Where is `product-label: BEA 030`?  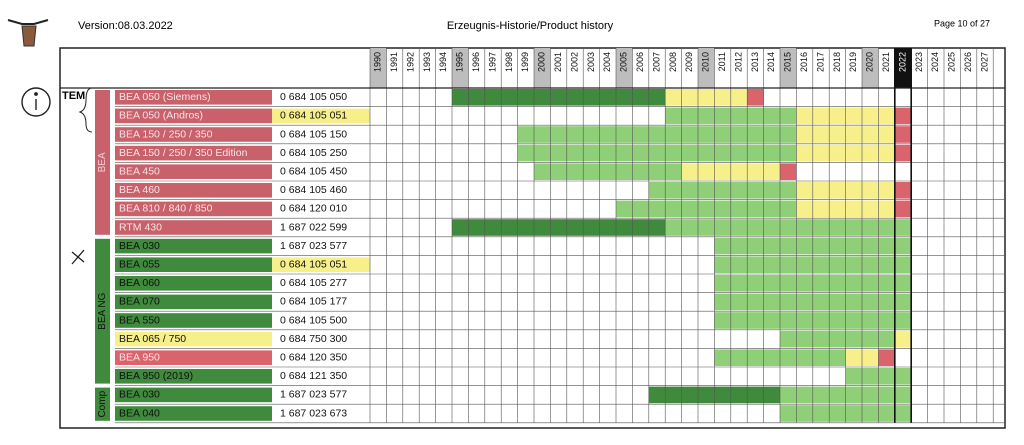 product-label: BEA 030 is located at coordinates (139, 395).